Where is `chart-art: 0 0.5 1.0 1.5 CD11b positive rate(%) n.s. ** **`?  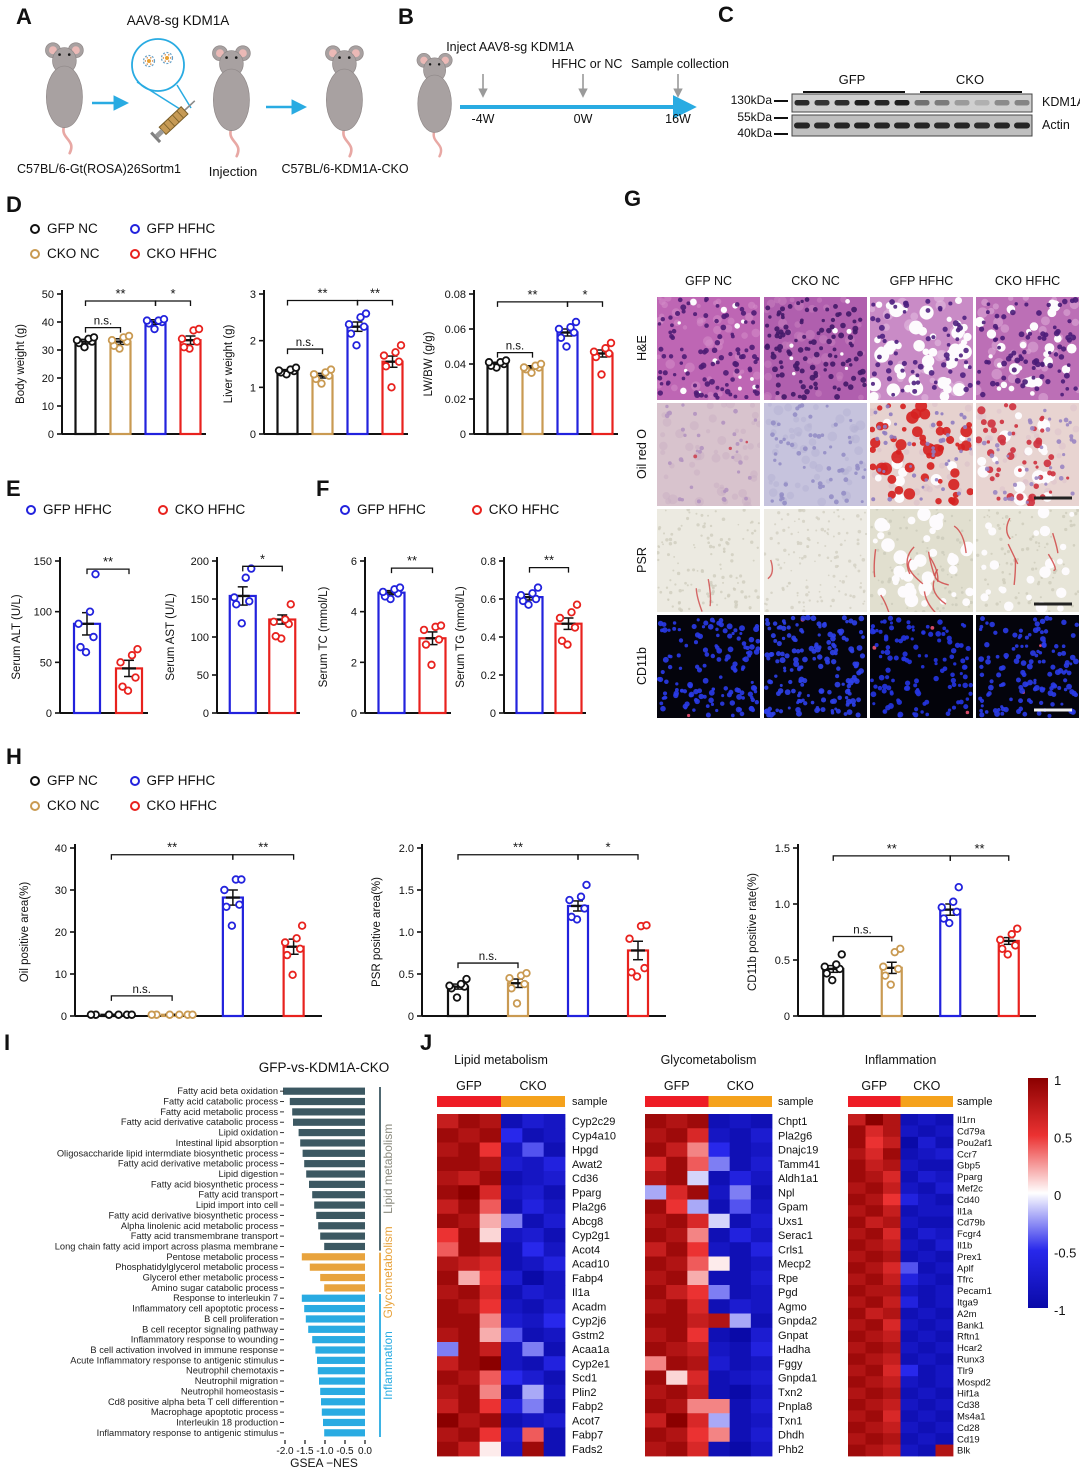 chart-art: 0 0.5 1.0 1.5 CD11b positive rate(%) n.s. ** ** is located at coordinates (891, 932).